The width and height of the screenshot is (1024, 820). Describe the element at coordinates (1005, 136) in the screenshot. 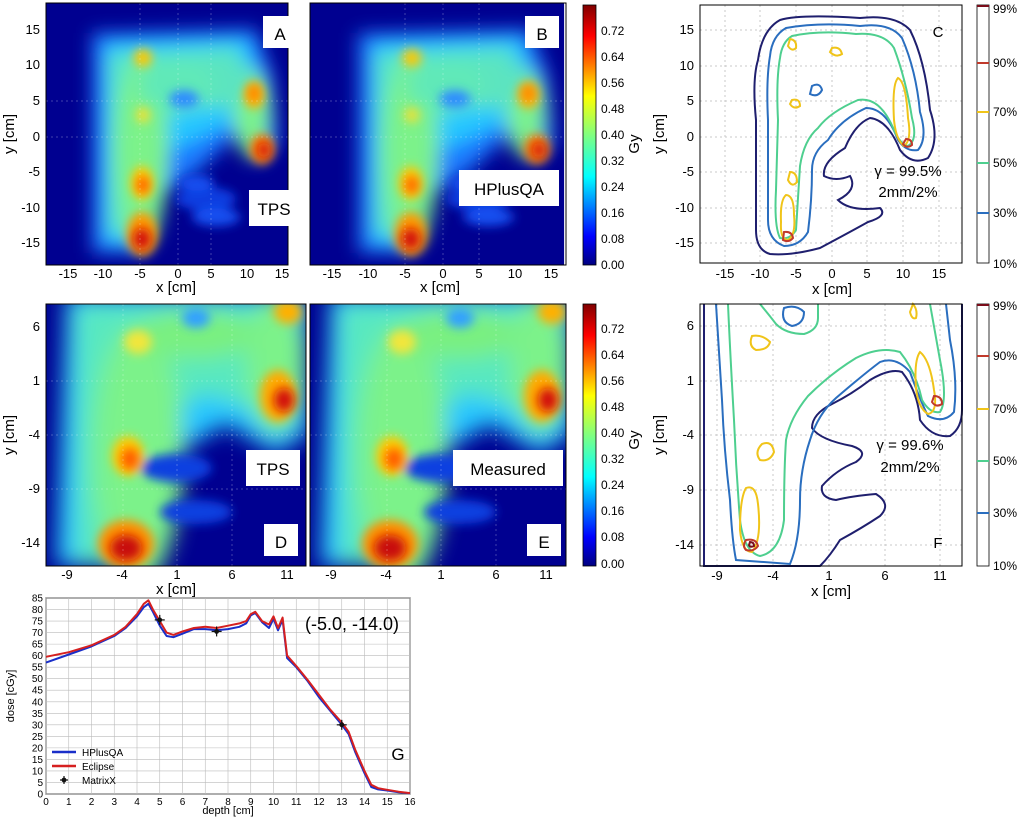

I see `isodose-legend-row1-ticks: 99% 90% 70% 50% 30% 10%` at that location.